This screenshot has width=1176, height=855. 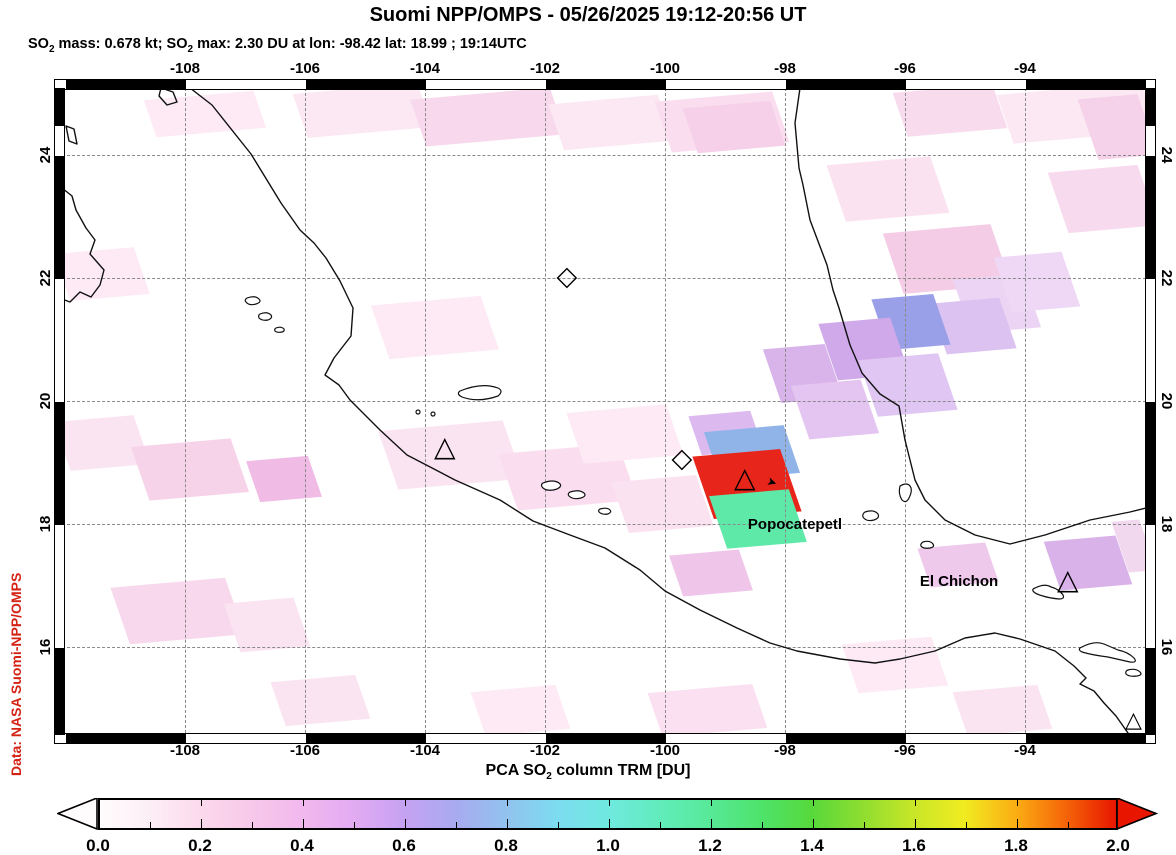 I want to click on lon-label-top: -102, so click(x=545, y=68).